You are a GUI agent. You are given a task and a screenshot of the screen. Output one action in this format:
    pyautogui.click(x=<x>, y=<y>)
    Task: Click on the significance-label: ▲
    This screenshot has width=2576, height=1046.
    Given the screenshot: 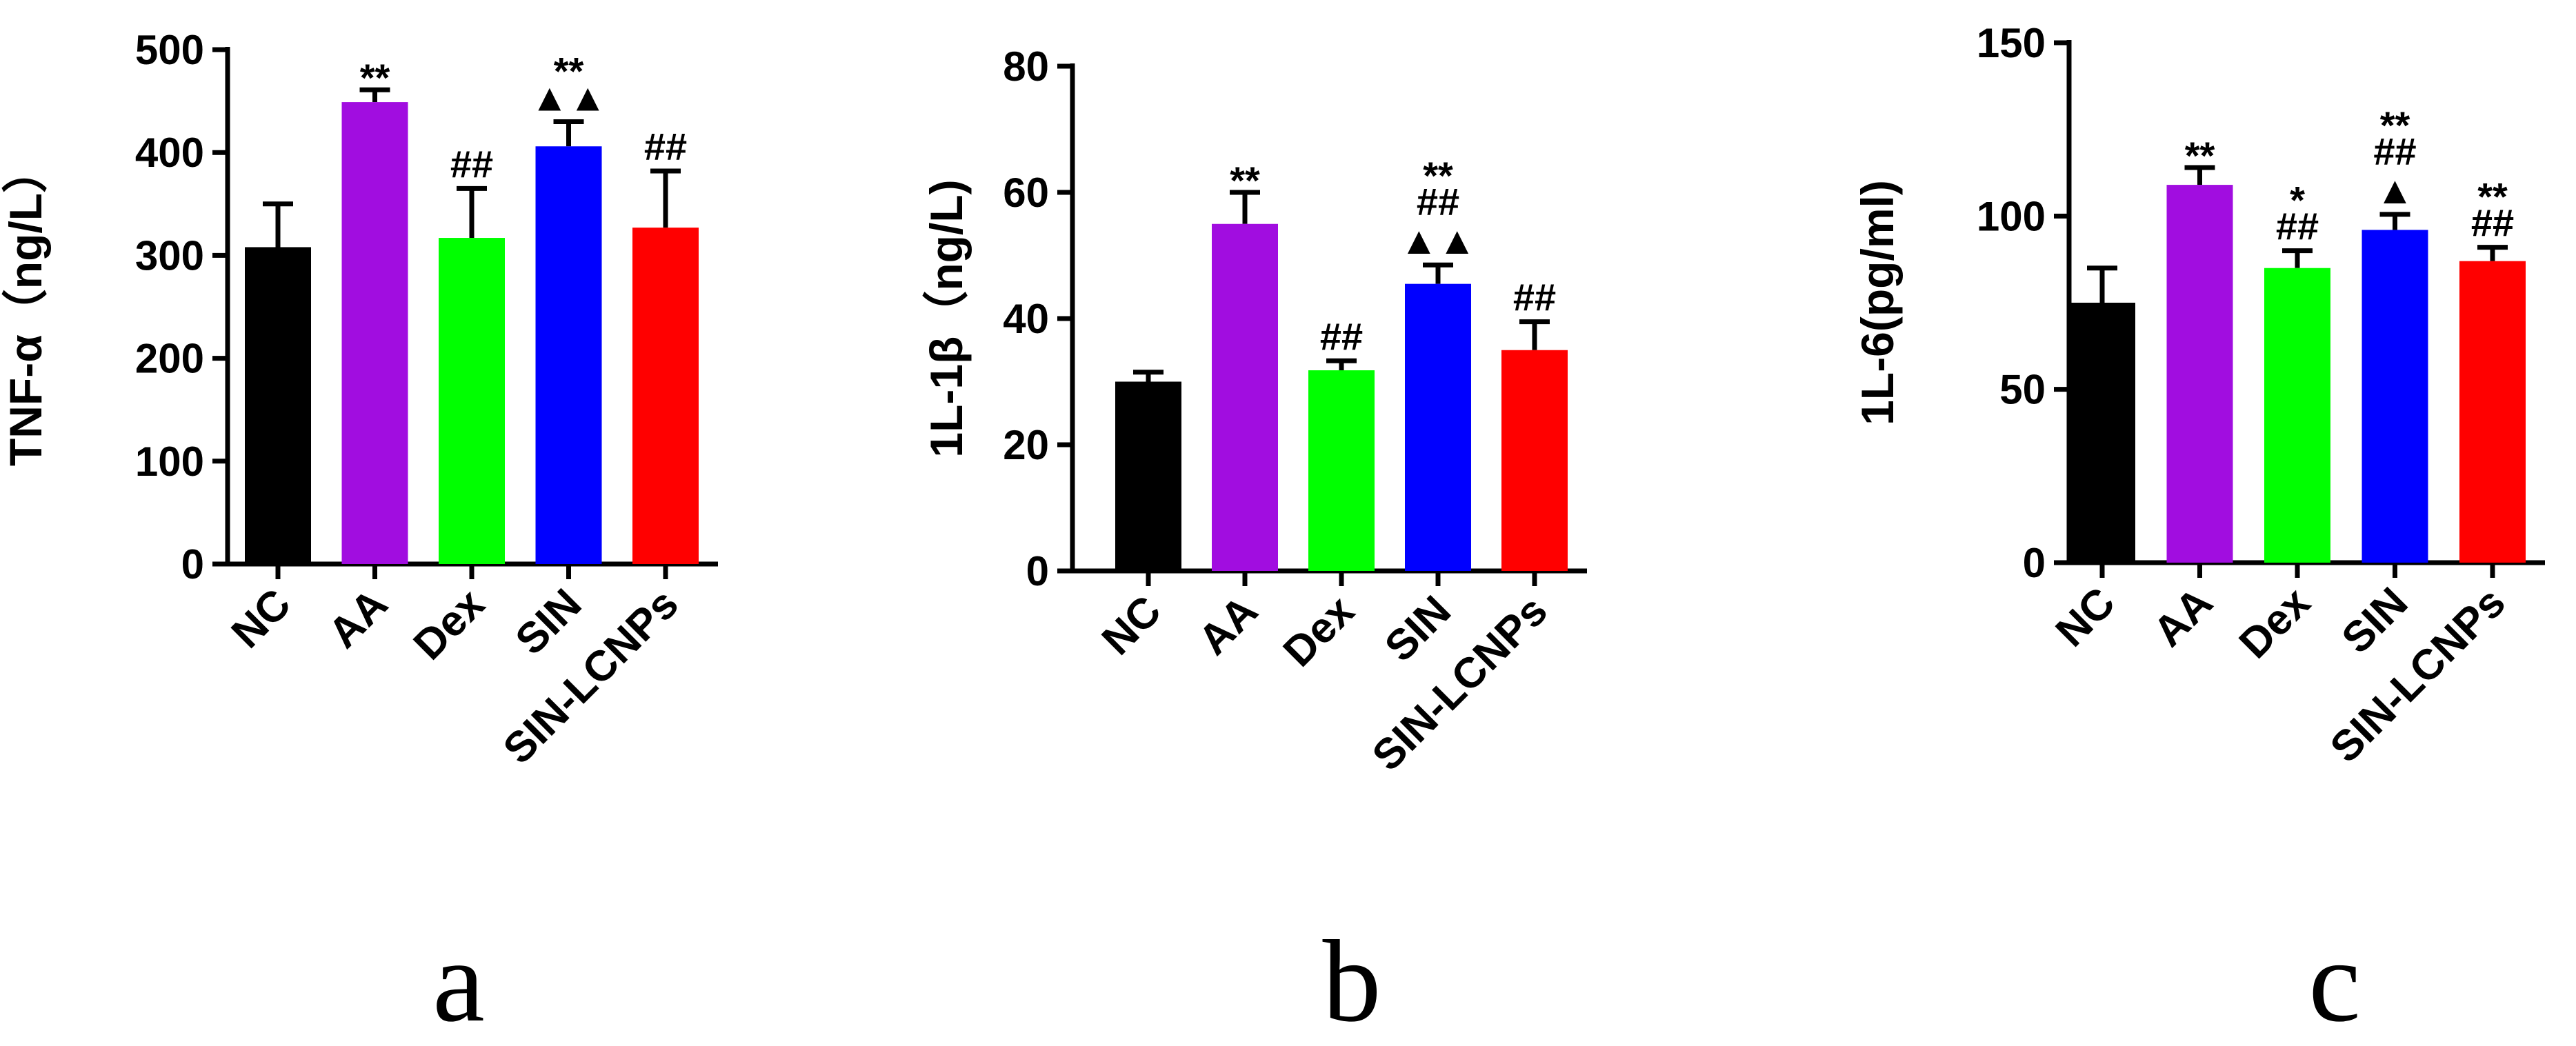 What is the action you would take?
    pyautogui.click(x=2395, y=190)
    